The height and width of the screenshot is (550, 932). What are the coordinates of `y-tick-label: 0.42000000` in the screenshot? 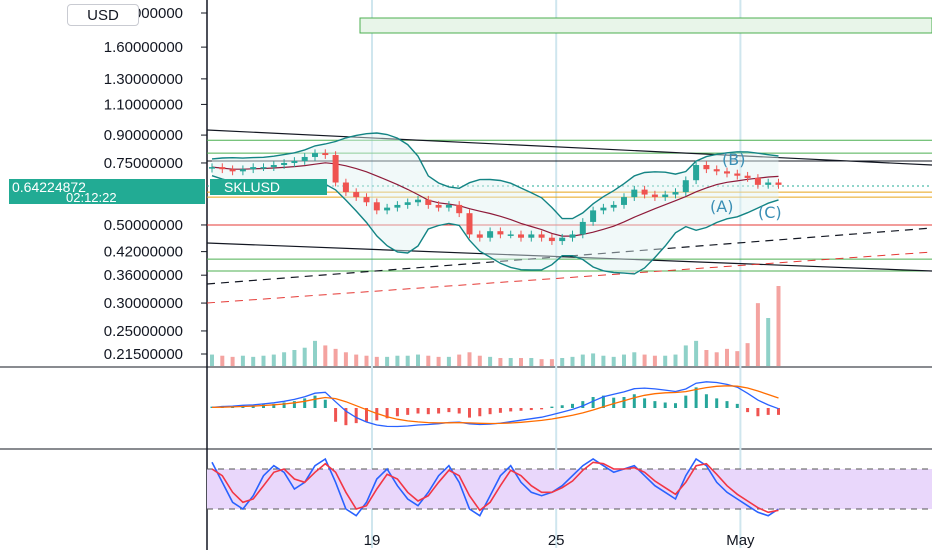 It's located at (143, 252).